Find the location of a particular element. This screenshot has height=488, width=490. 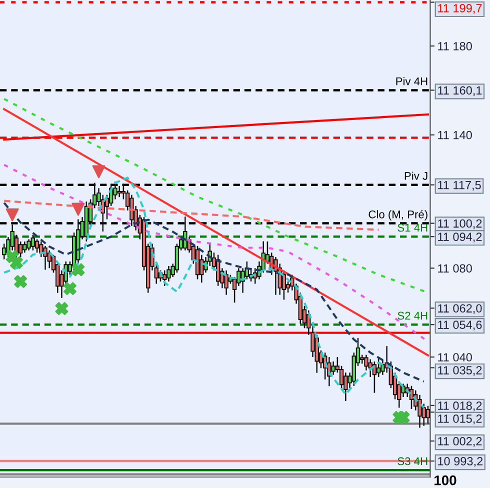

text: 100 is located at coordinates (445, 480).